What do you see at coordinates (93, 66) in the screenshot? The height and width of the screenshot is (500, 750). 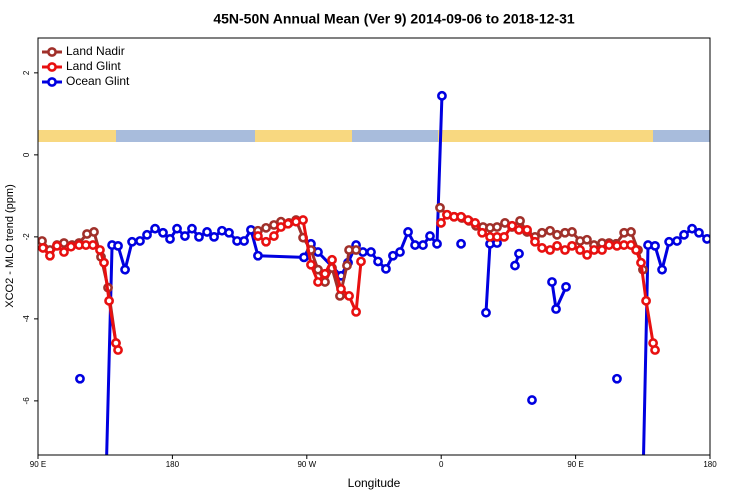 I see `legend-label: Land Glint` at bounding box center [93, 66].